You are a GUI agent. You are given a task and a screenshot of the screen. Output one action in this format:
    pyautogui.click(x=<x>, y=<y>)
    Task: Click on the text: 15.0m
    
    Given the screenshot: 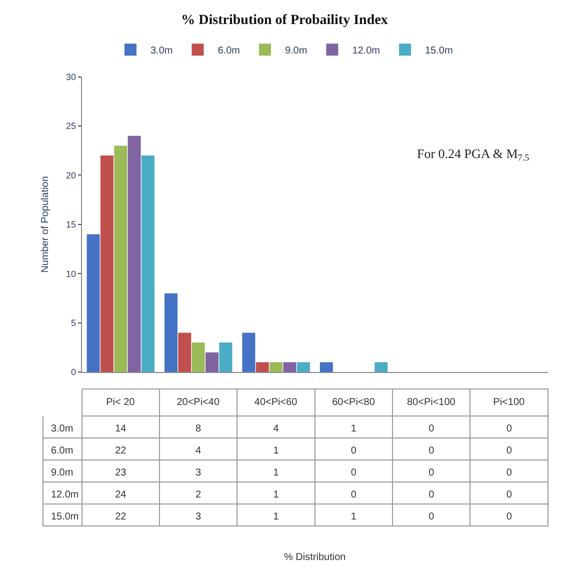 What is the action you would take?
    pyautogui.click(x=64, y=516)
    